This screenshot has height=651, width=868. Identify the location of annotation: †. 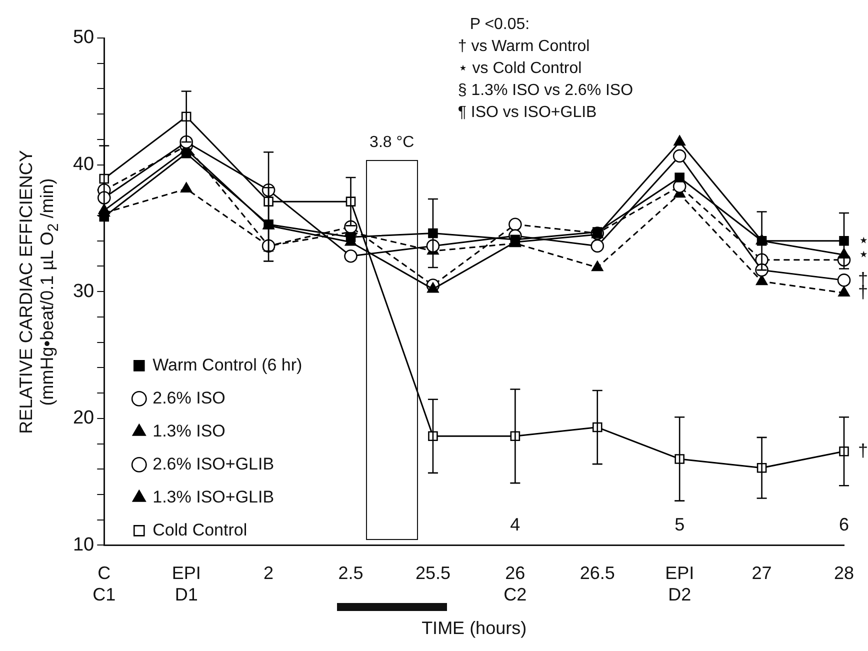
(863, 450).